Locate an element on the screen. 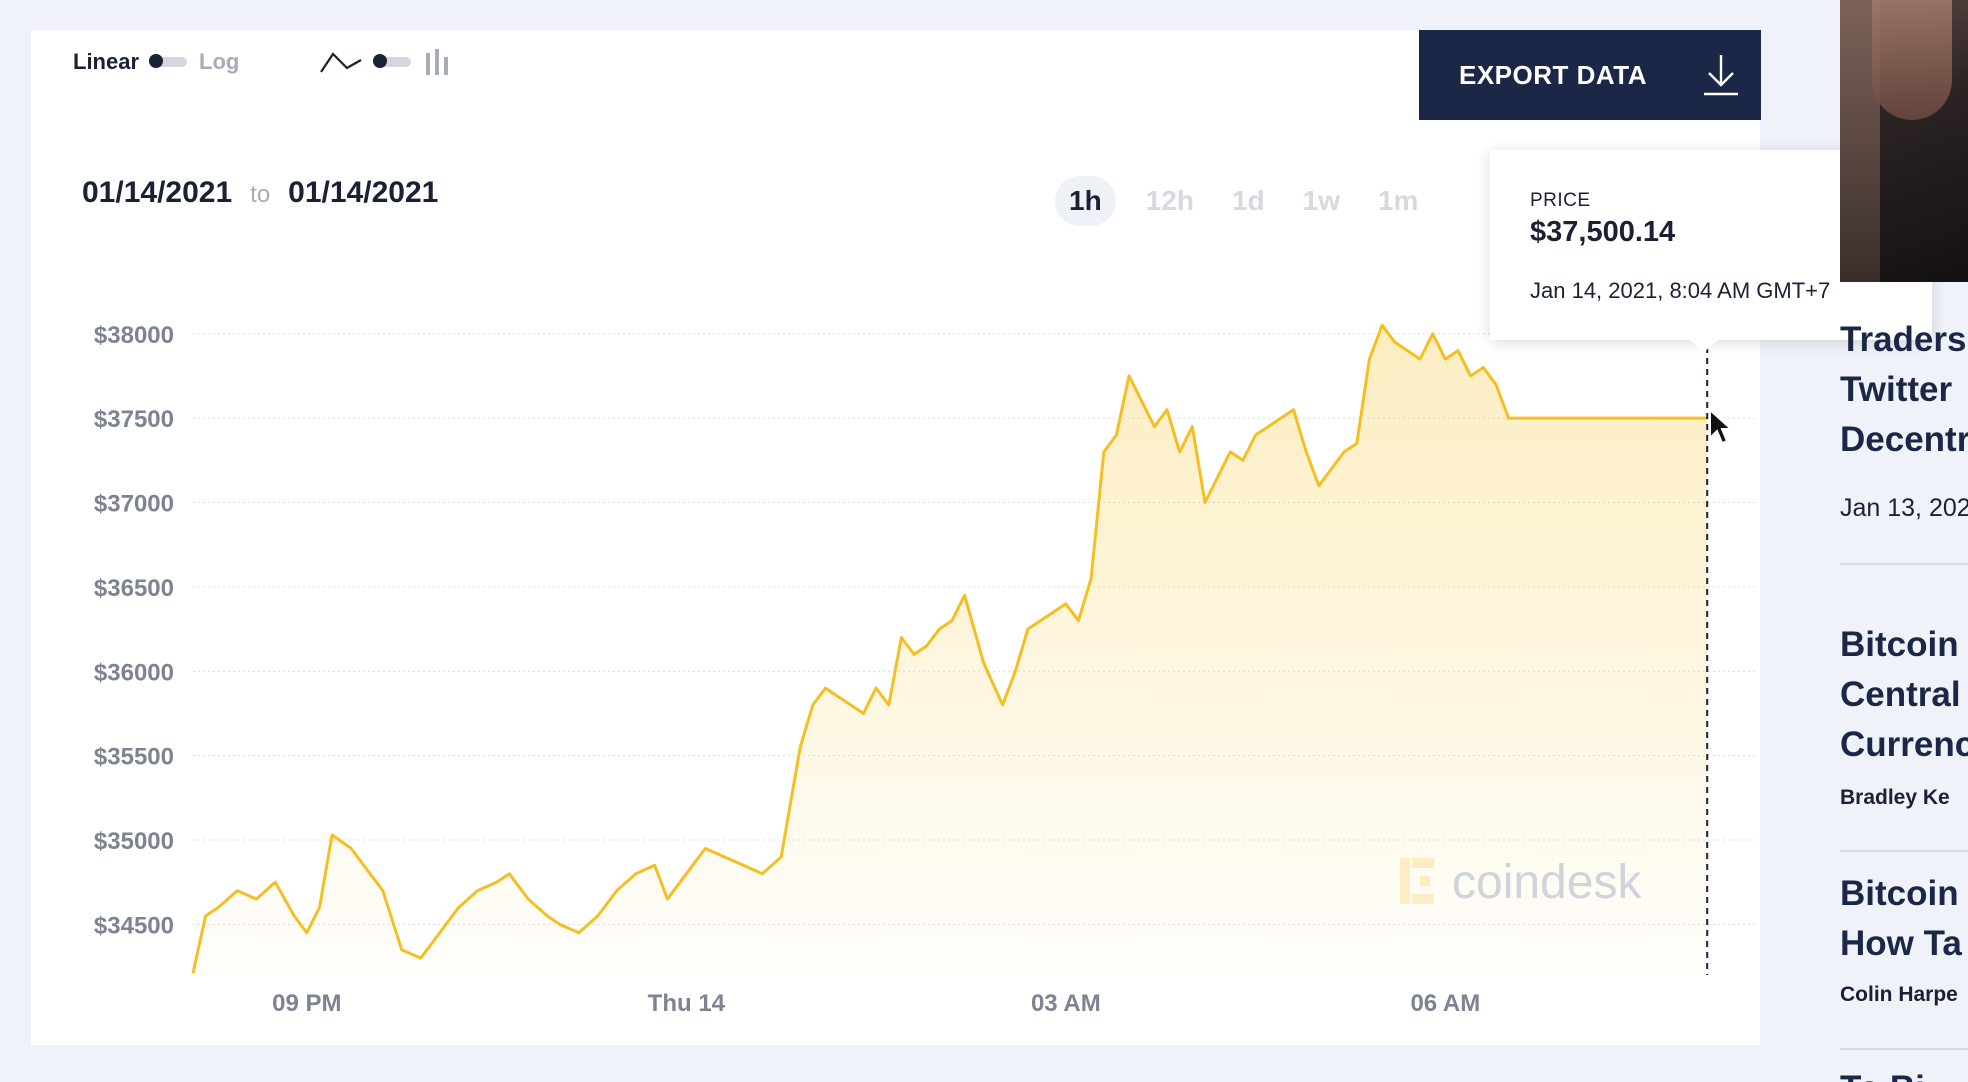 The image size is (1968, 1082). story1-headline-line2: Twitter is located at coordinates (1896, 389).